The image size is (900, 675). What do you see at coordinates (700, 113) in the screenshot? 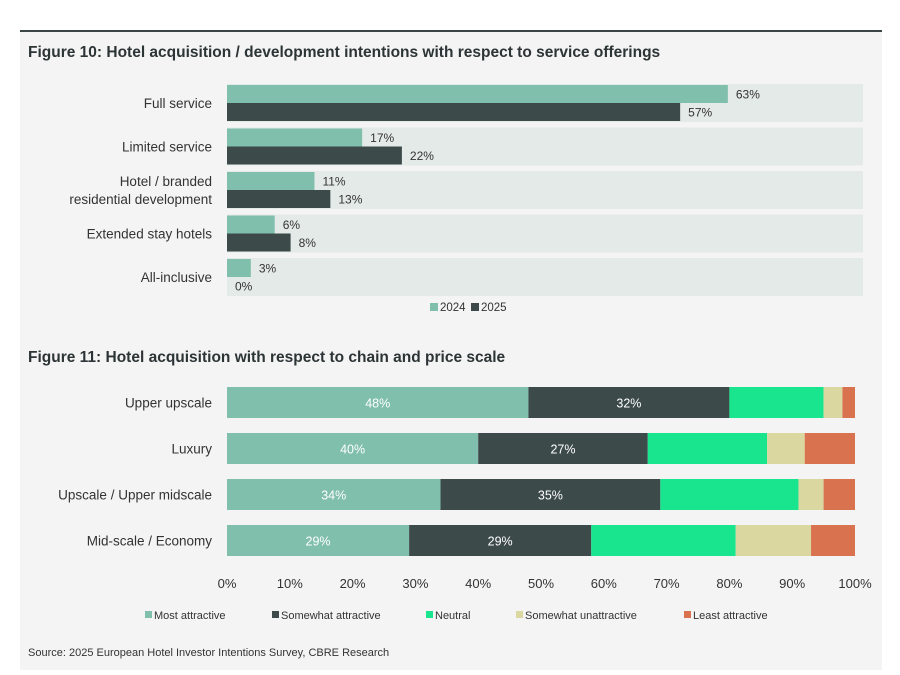
I see `data-label: 57%` at bounding box center [700, 113].